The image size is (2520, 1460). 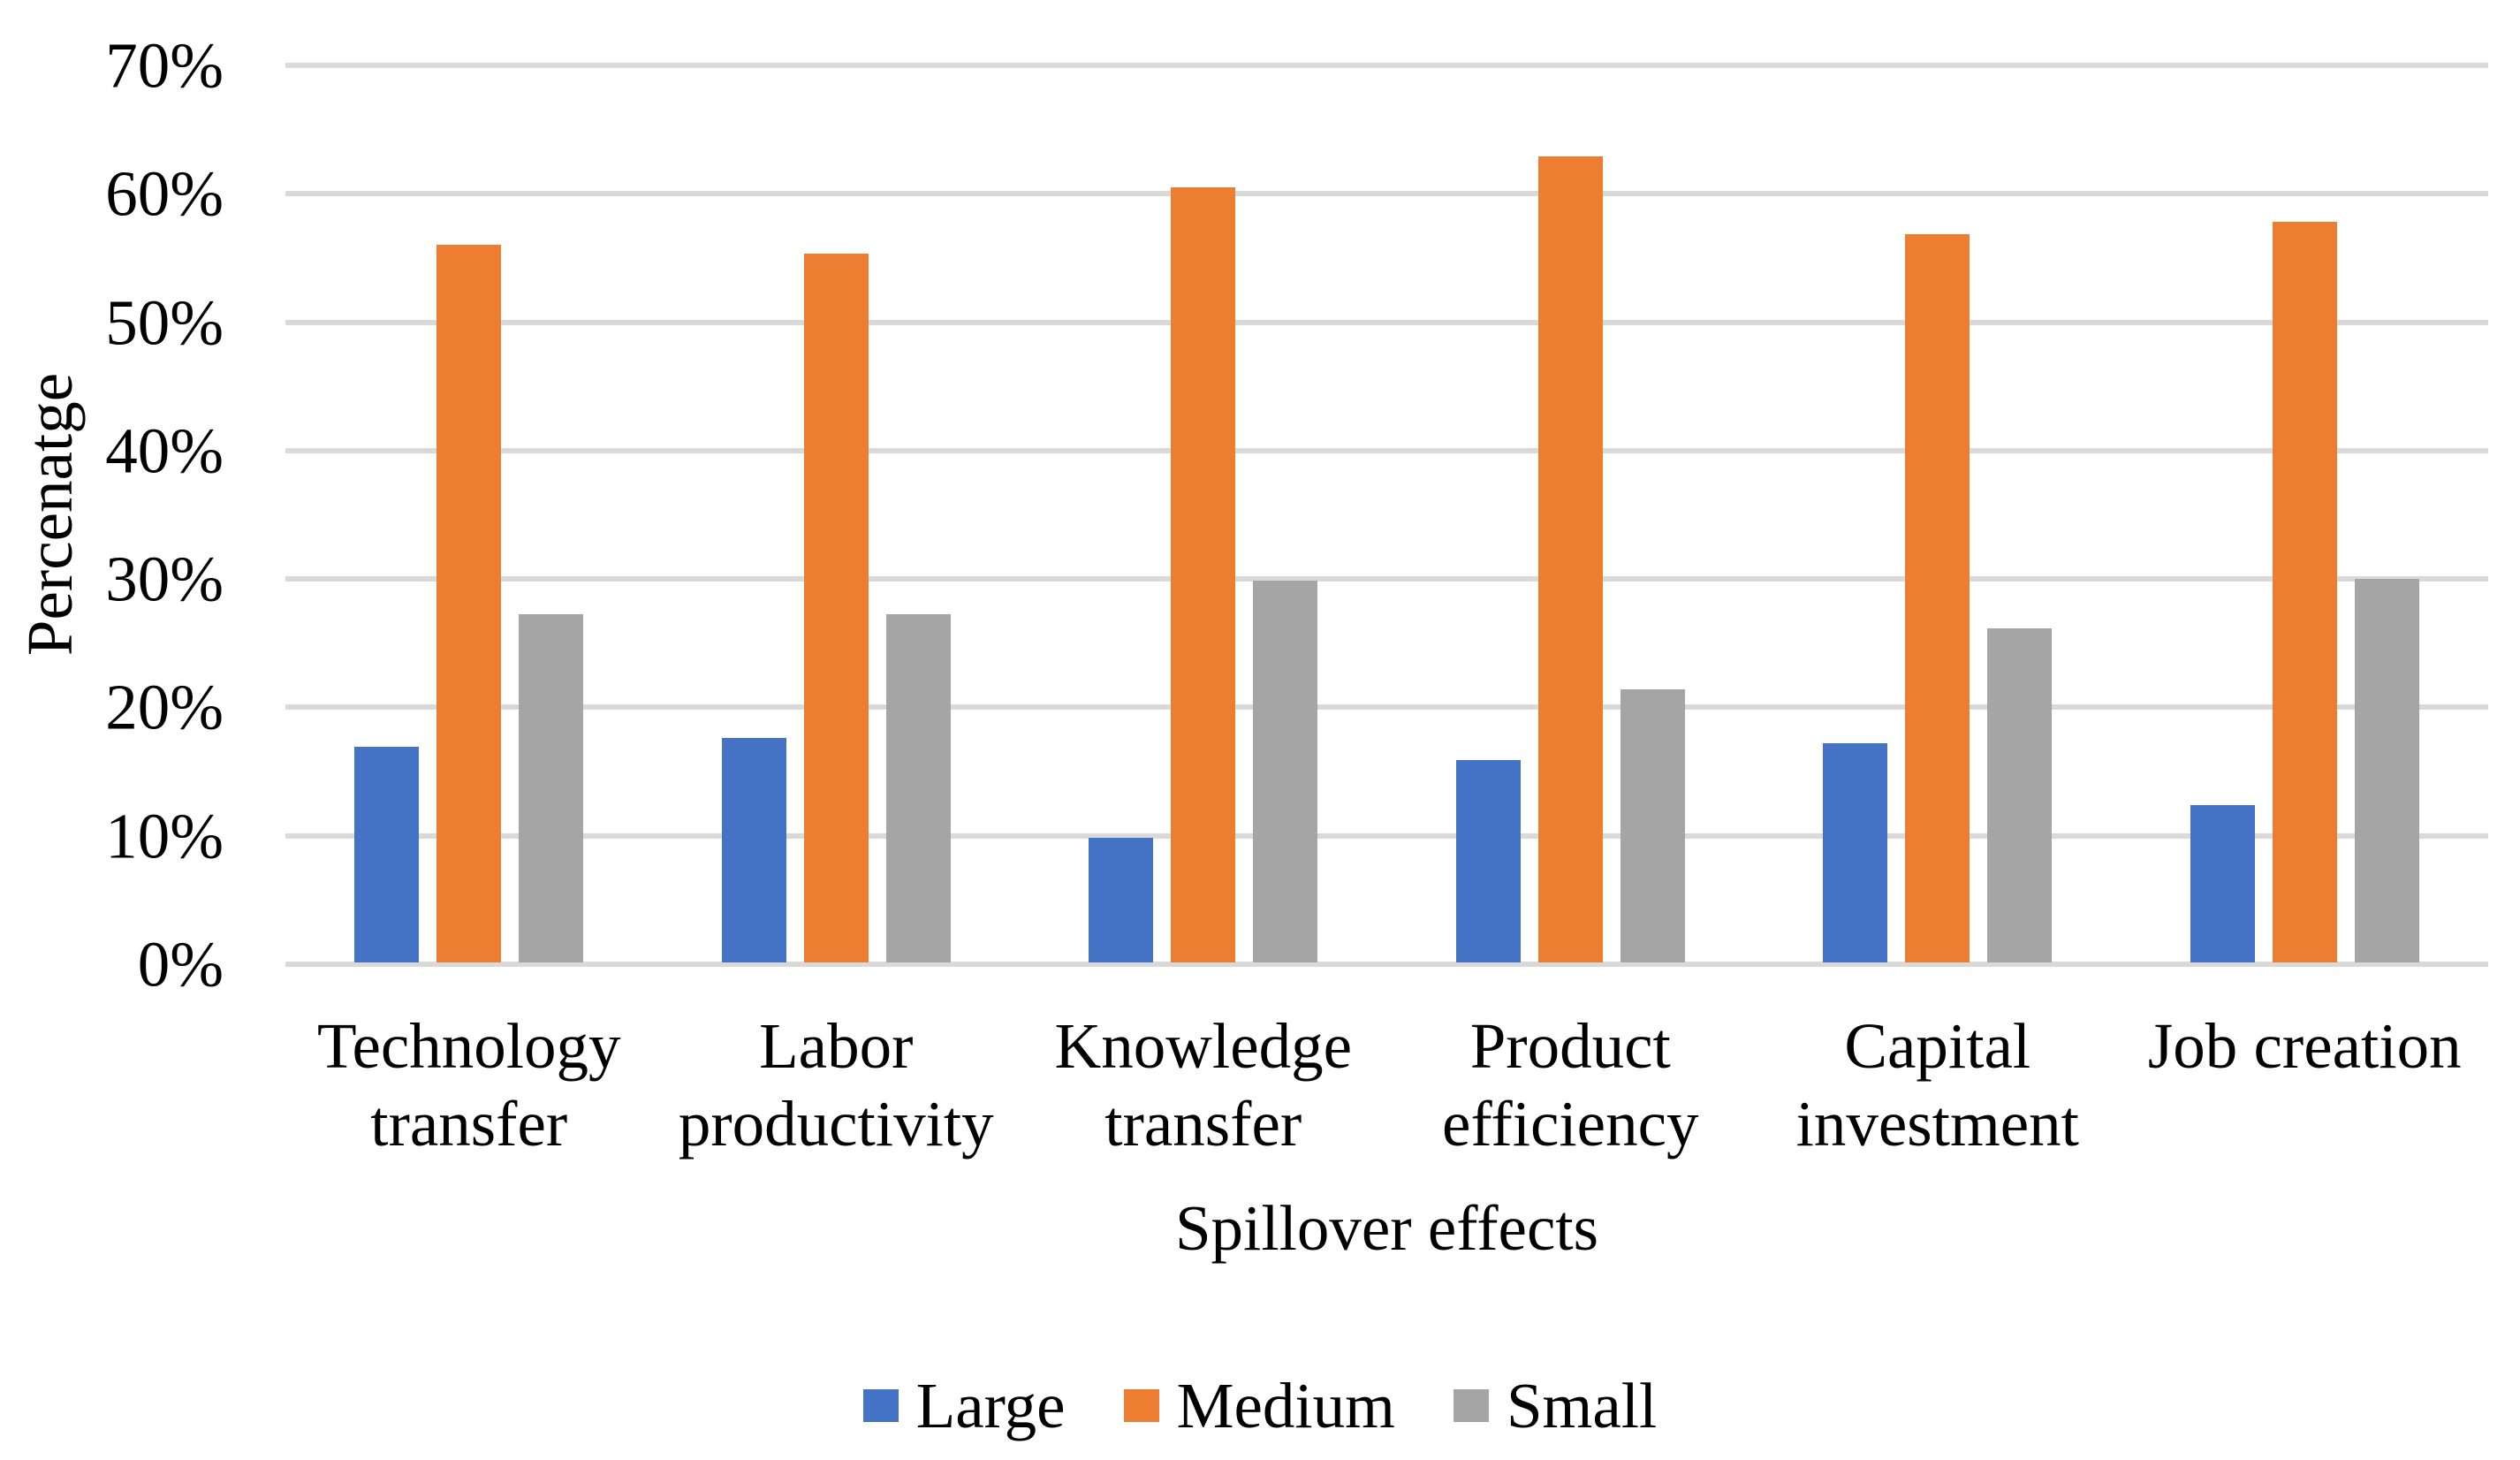 What do you see at coordinates (50, 514) in the screenshot?
I see `y-axis-title: Percenatge` at bounding box center [50, 514].